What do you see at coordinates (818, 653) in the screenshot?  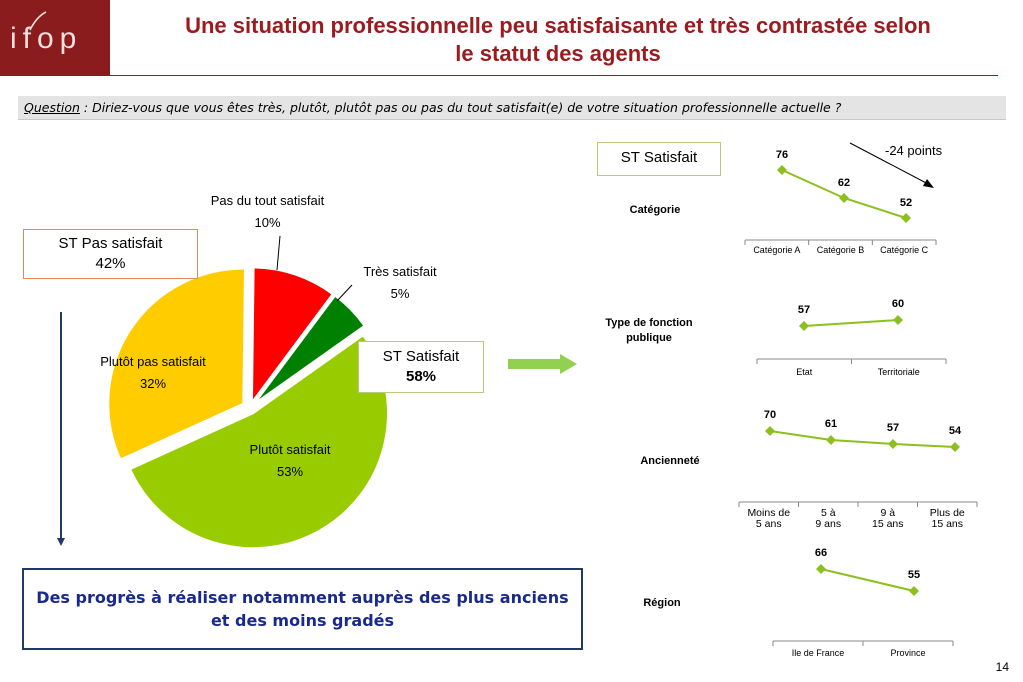 I see `tick-label-region: Ile de France` at bounding box center [818, 653].